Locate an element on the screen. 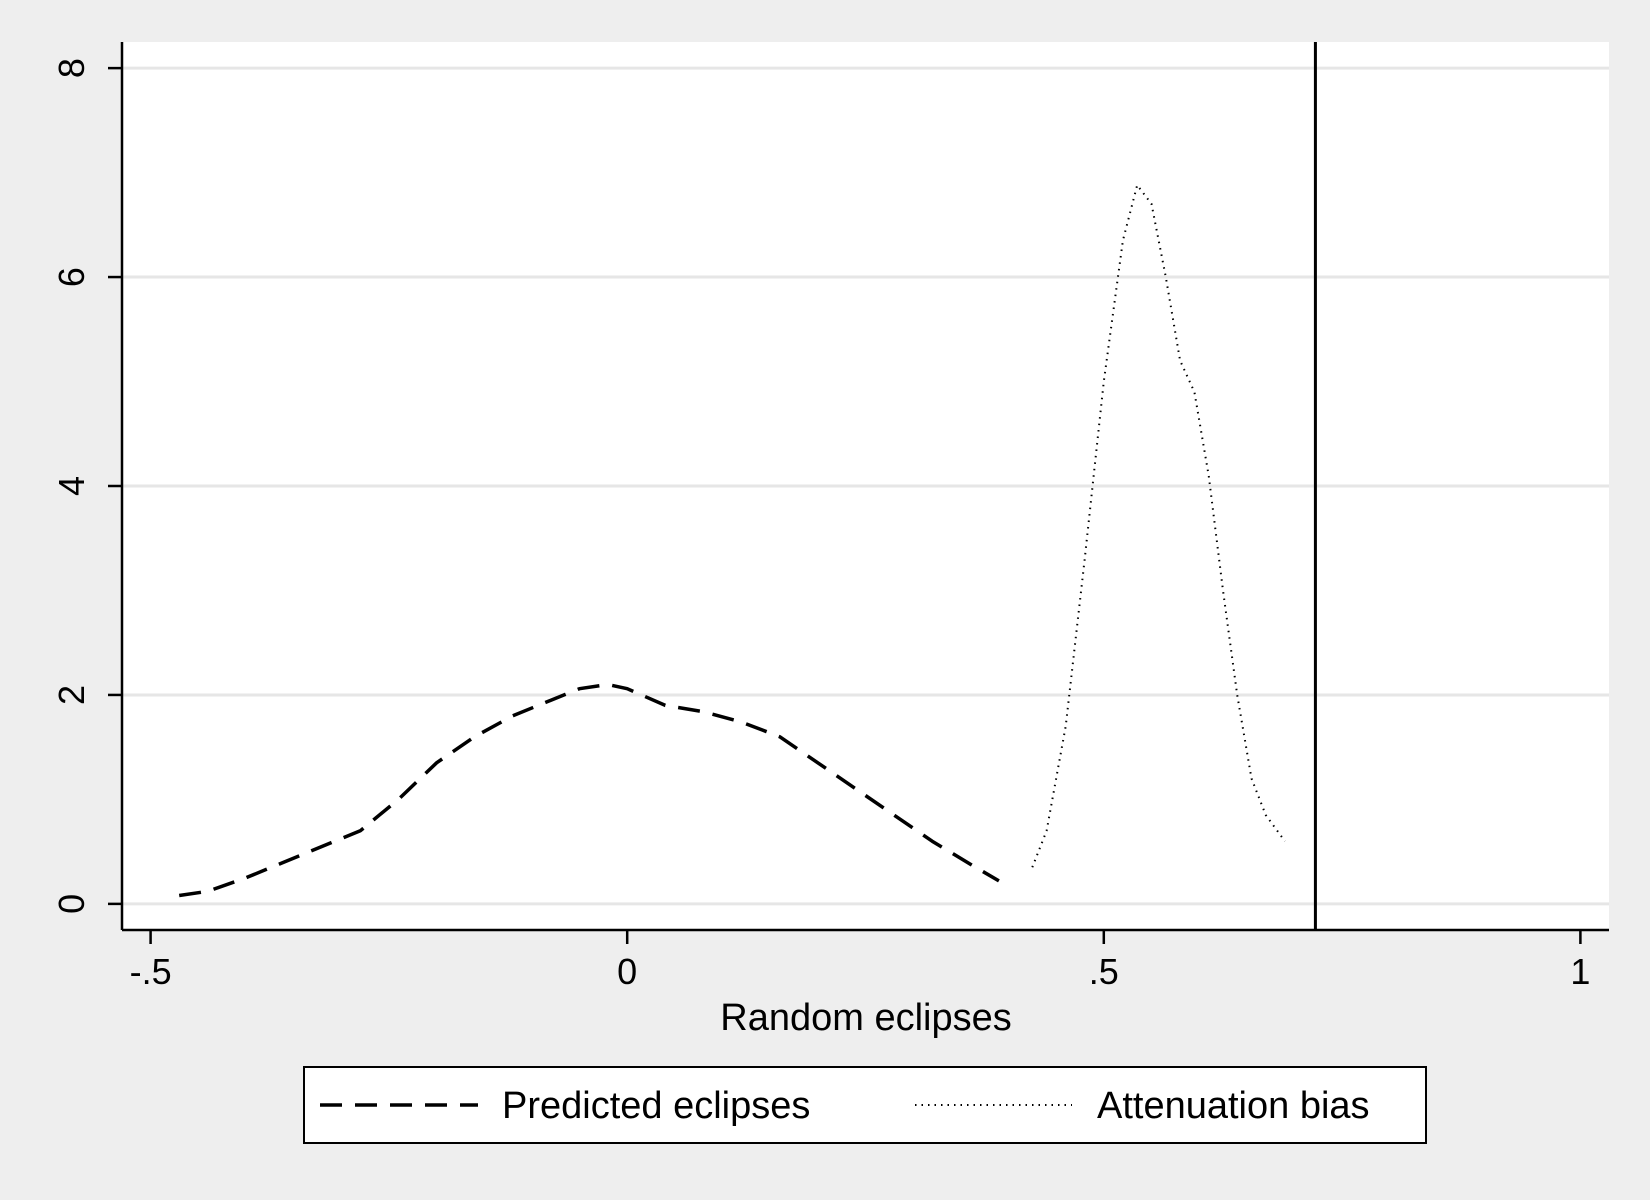 The width and height of the screenshot is (1650, 1200). legend-label-predicted: Predicted eclipses is located at coordinates (656, 1106).